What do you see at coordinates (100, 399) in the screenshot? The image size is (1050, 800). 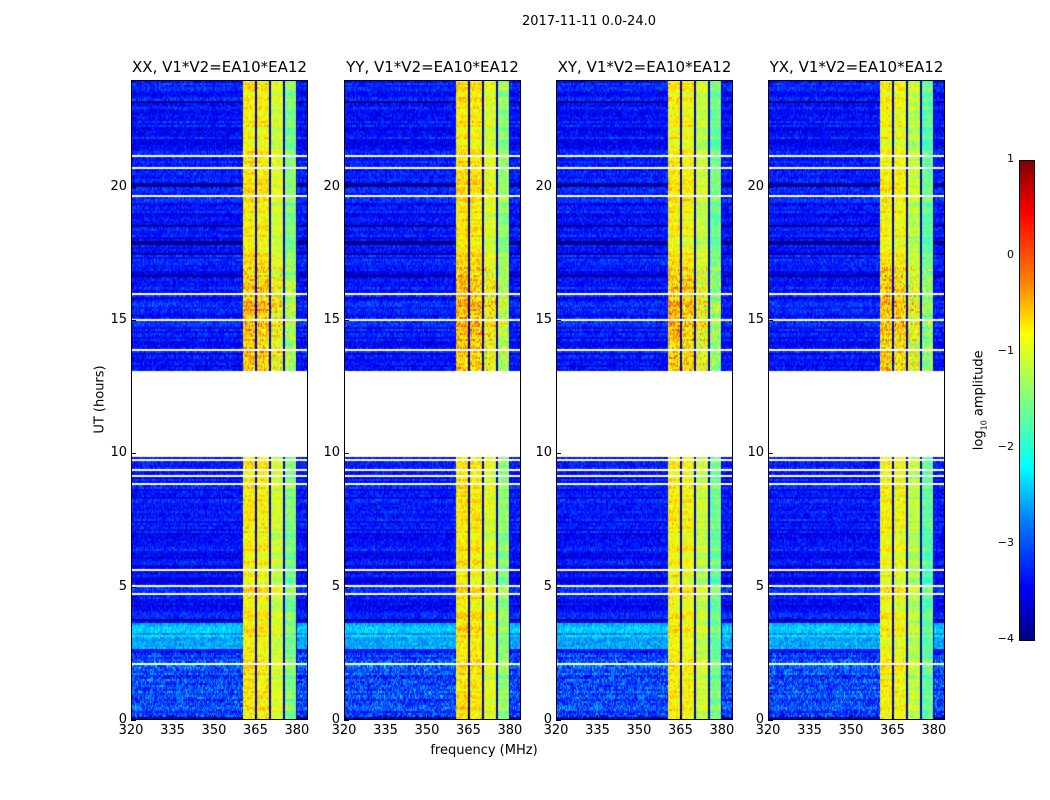 I see `y-axis-label: UT (hours)` at bounding box center [100, 399].